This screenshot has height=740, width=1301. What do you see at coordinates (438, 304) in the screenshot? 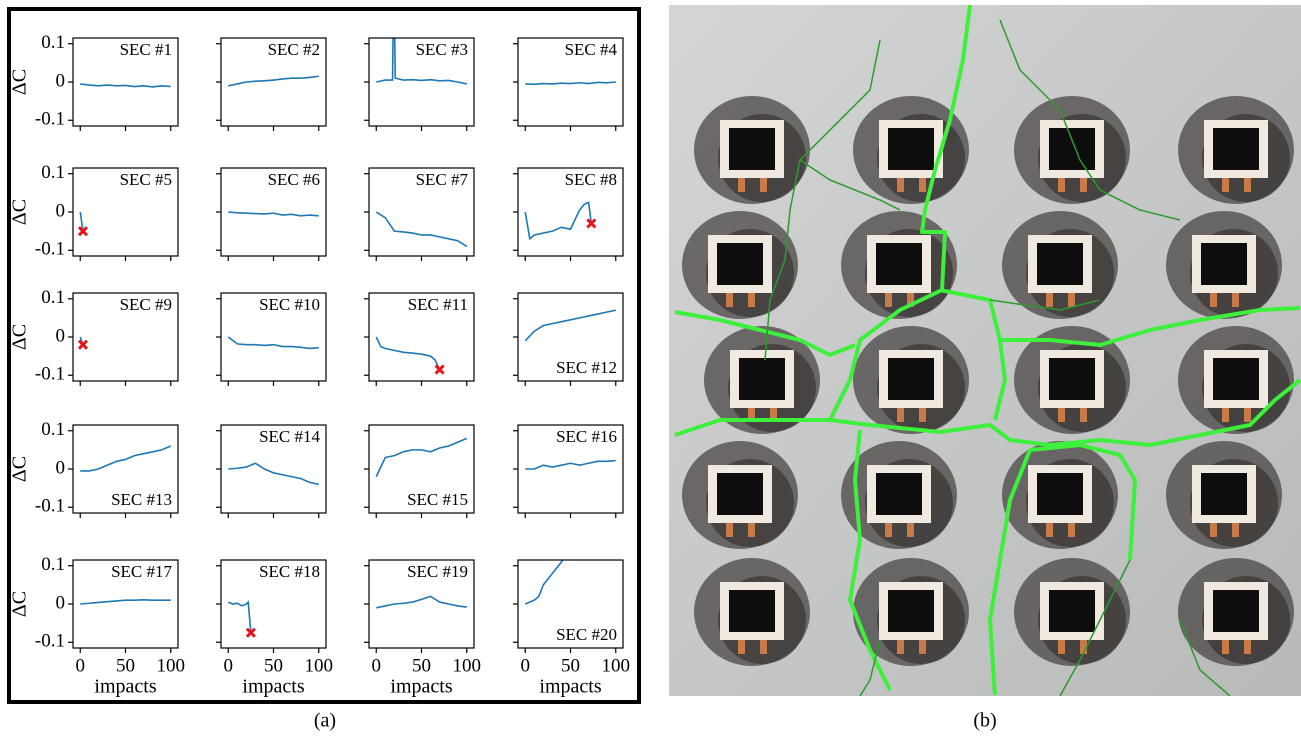
I see `subplot-title: SEC #11` at bounding box center [438, 304].